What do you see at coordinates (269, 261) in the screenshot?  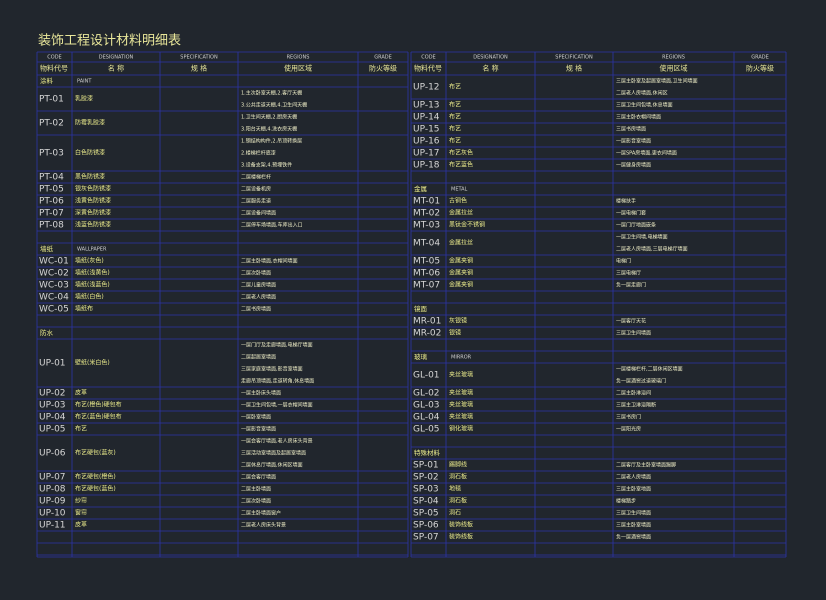 I see `region: 二层主卧墙面,衣帽间墙面` at bounding box center [269, 261].